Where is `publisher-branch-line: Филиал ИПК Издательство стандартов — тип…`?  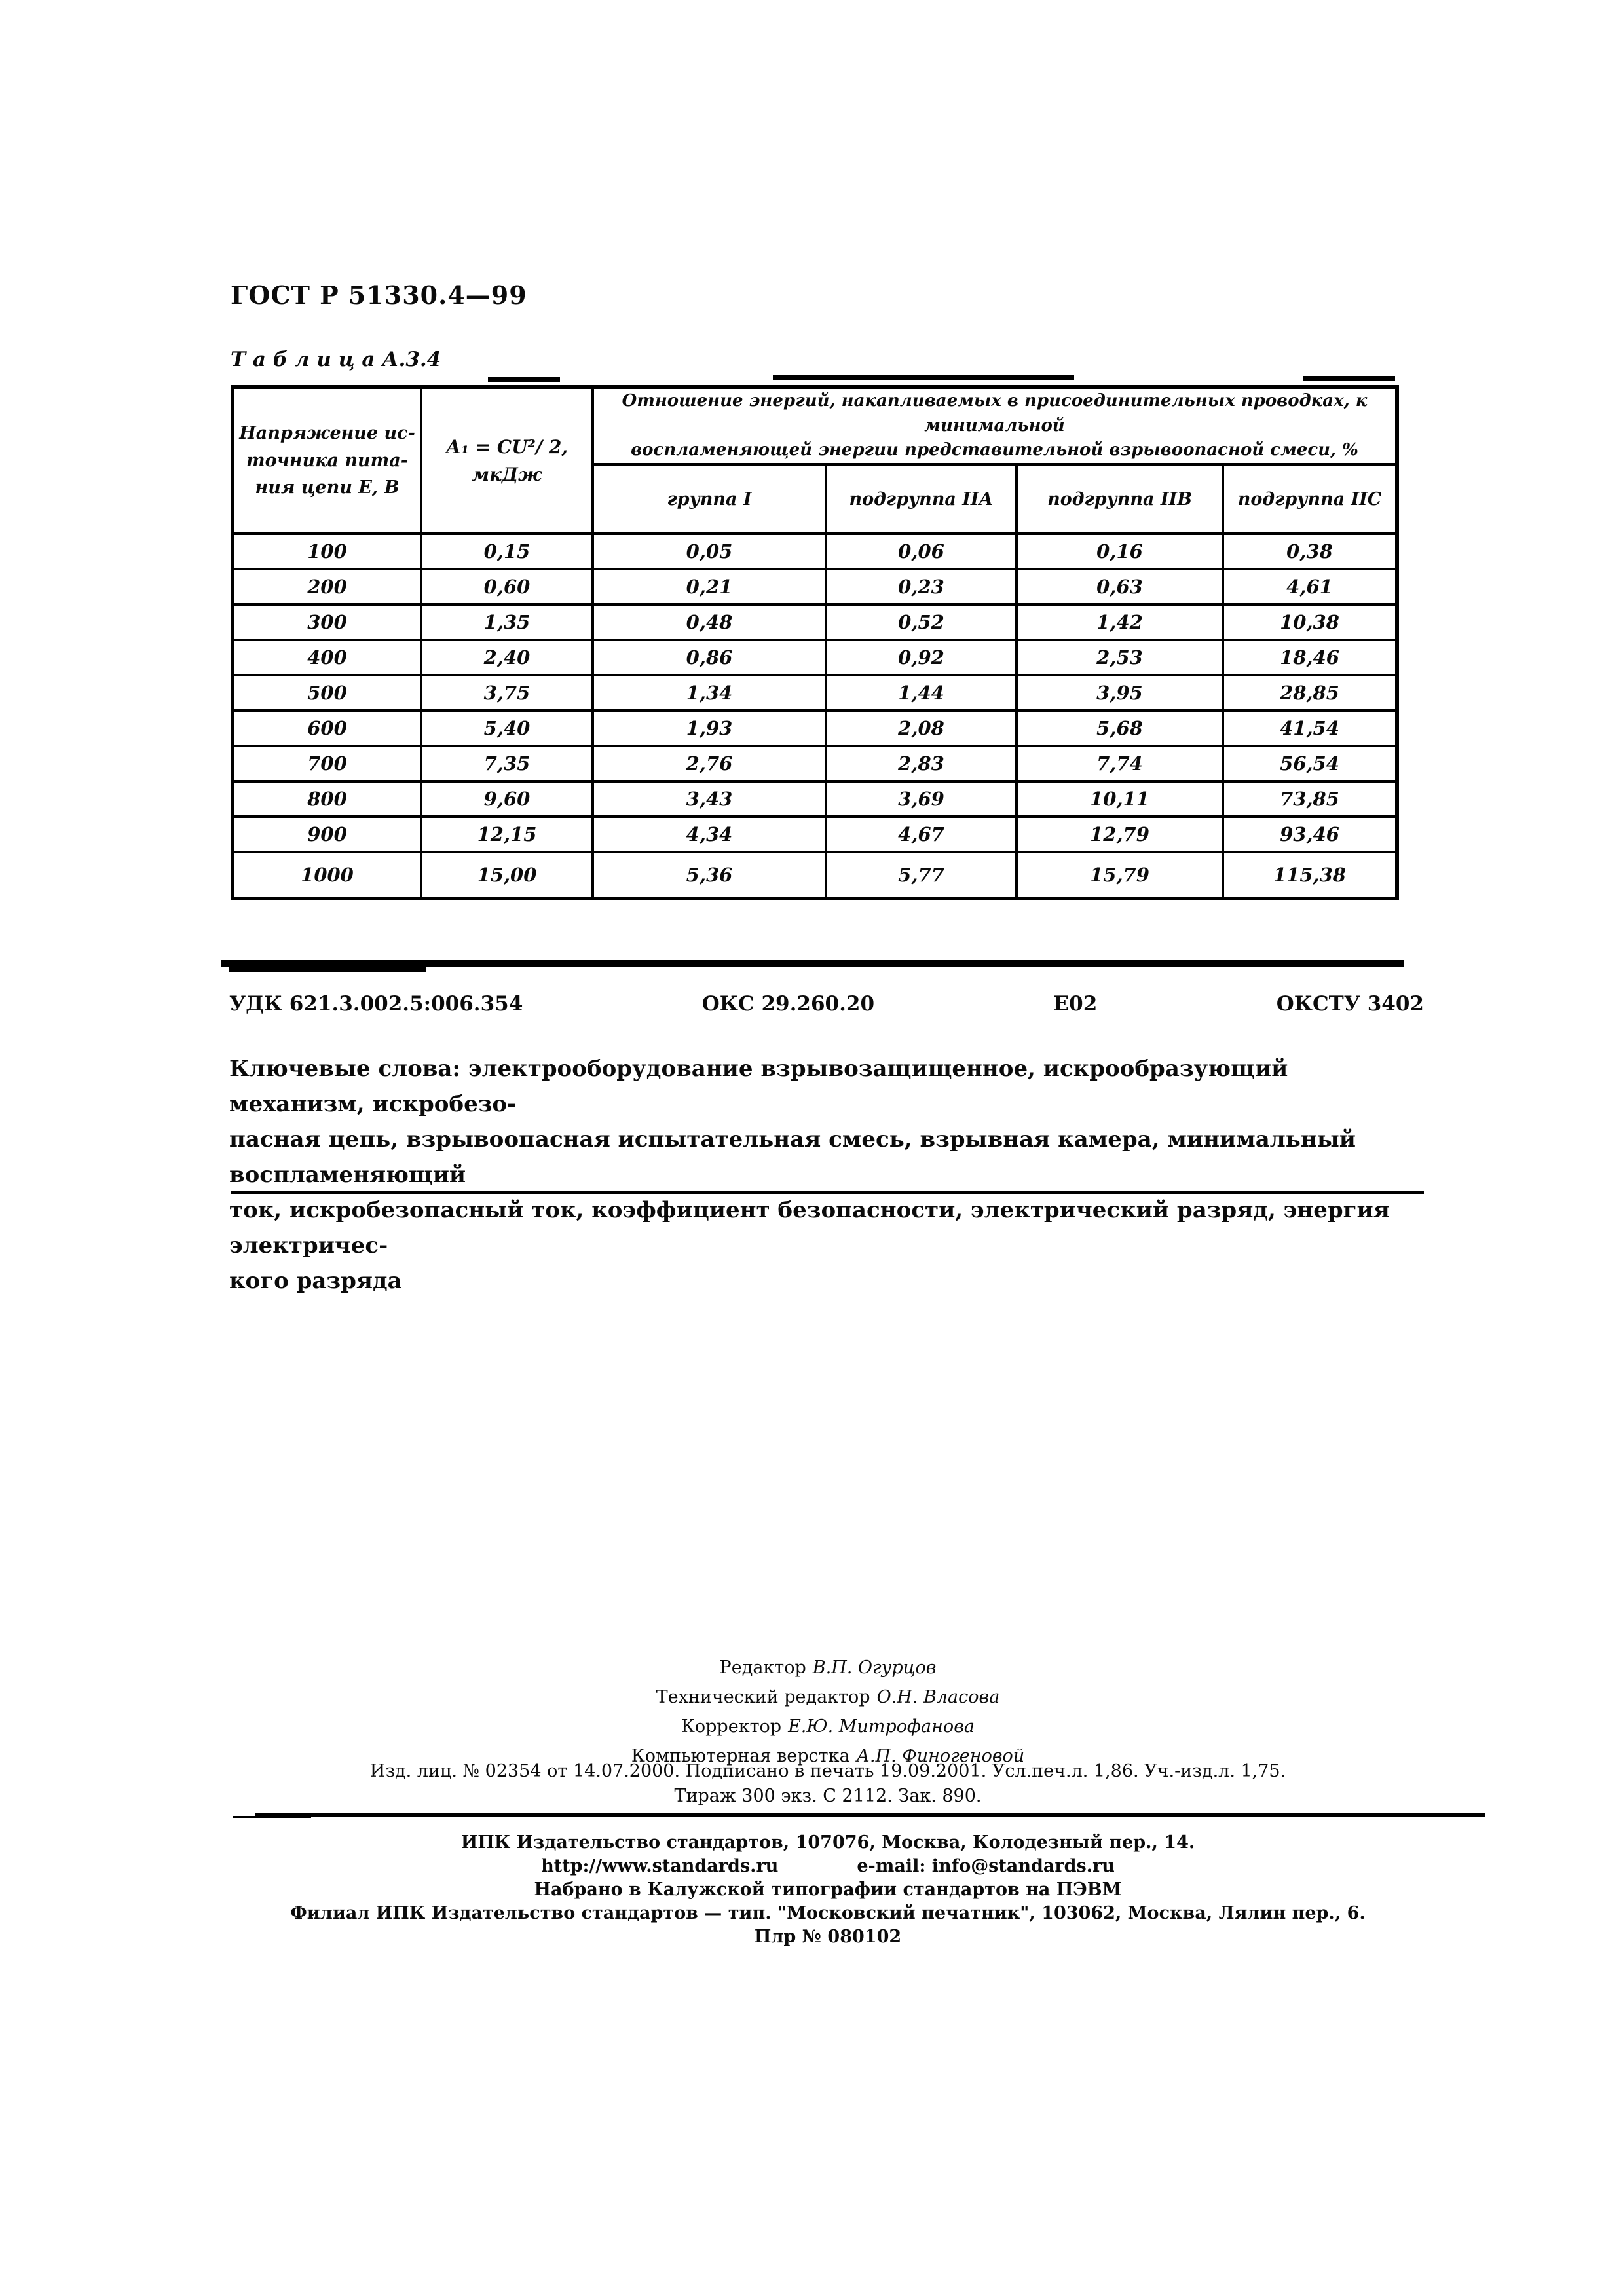 publisher-branch-line: Филиал ИПК Издательство стандартов — тип… is located at coordinates (828, 1913).